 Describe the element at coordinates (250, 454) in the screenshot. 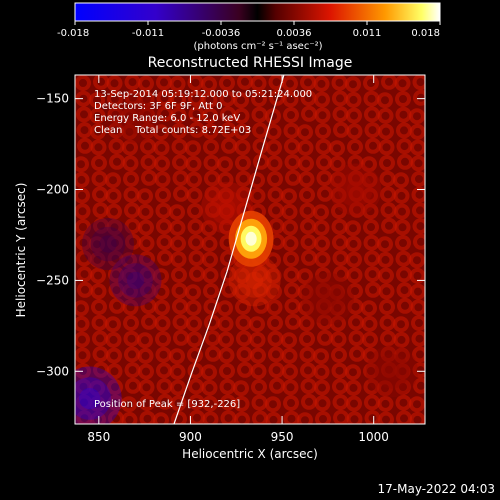

I see `x-axis-title: Heliocentric X (arcsec)` at that location.